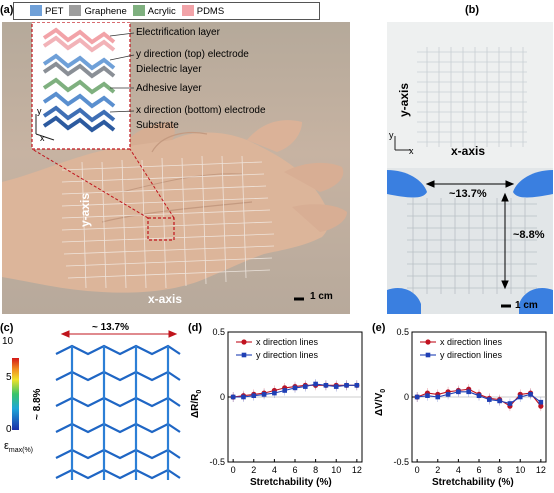 The width and height of the screenshot is (554, 493). Describe the element at coordinates (202, 11) in the screenshot. I see `legend-item-pdms: PDMS` at that location.